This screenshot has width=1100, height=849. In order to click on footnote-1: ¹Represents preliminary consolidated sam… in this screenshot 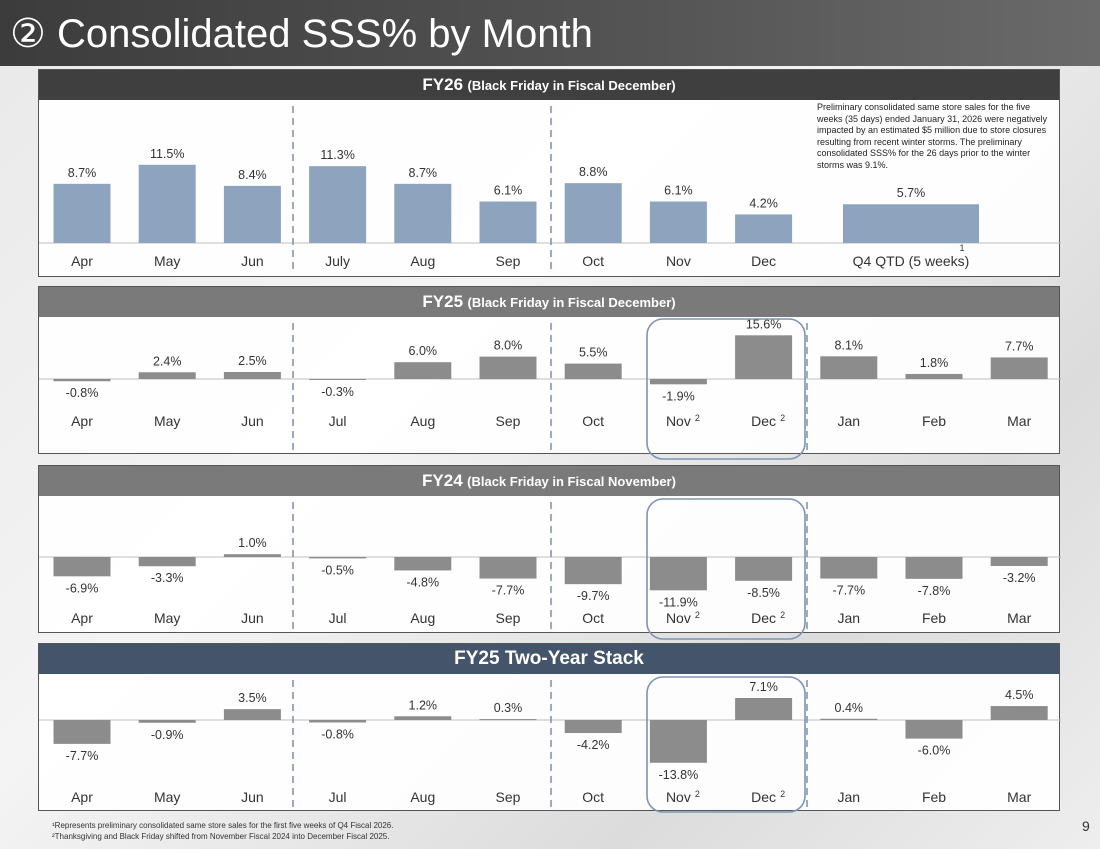, I will do `click(223, 825)`.